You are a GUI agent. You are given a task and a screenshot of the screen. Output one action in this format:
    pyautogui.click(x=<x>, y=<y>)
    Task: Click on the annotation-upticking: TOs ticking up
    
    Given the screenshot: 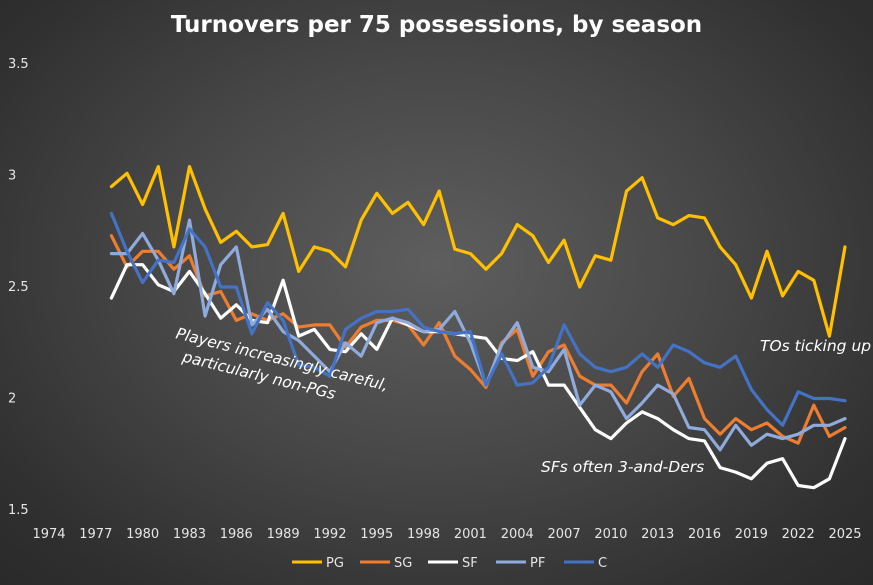 What is the action you would take?
    pyautogui.click(x=815, y=346)
    